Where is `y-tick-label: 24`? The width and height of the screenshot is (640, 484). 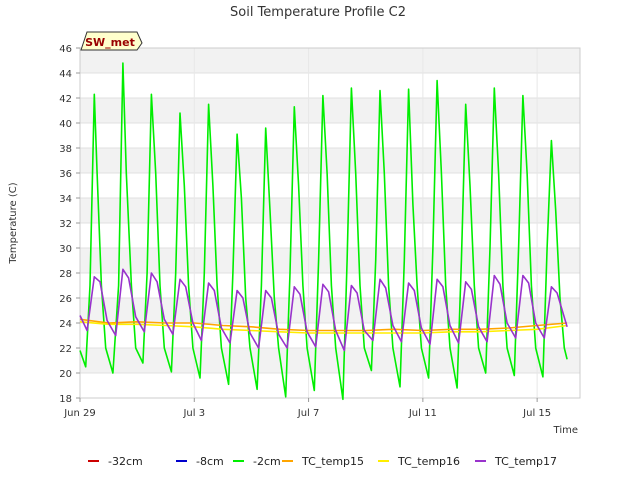 y-tick-label: 24 is located at coordinates (65, 324).